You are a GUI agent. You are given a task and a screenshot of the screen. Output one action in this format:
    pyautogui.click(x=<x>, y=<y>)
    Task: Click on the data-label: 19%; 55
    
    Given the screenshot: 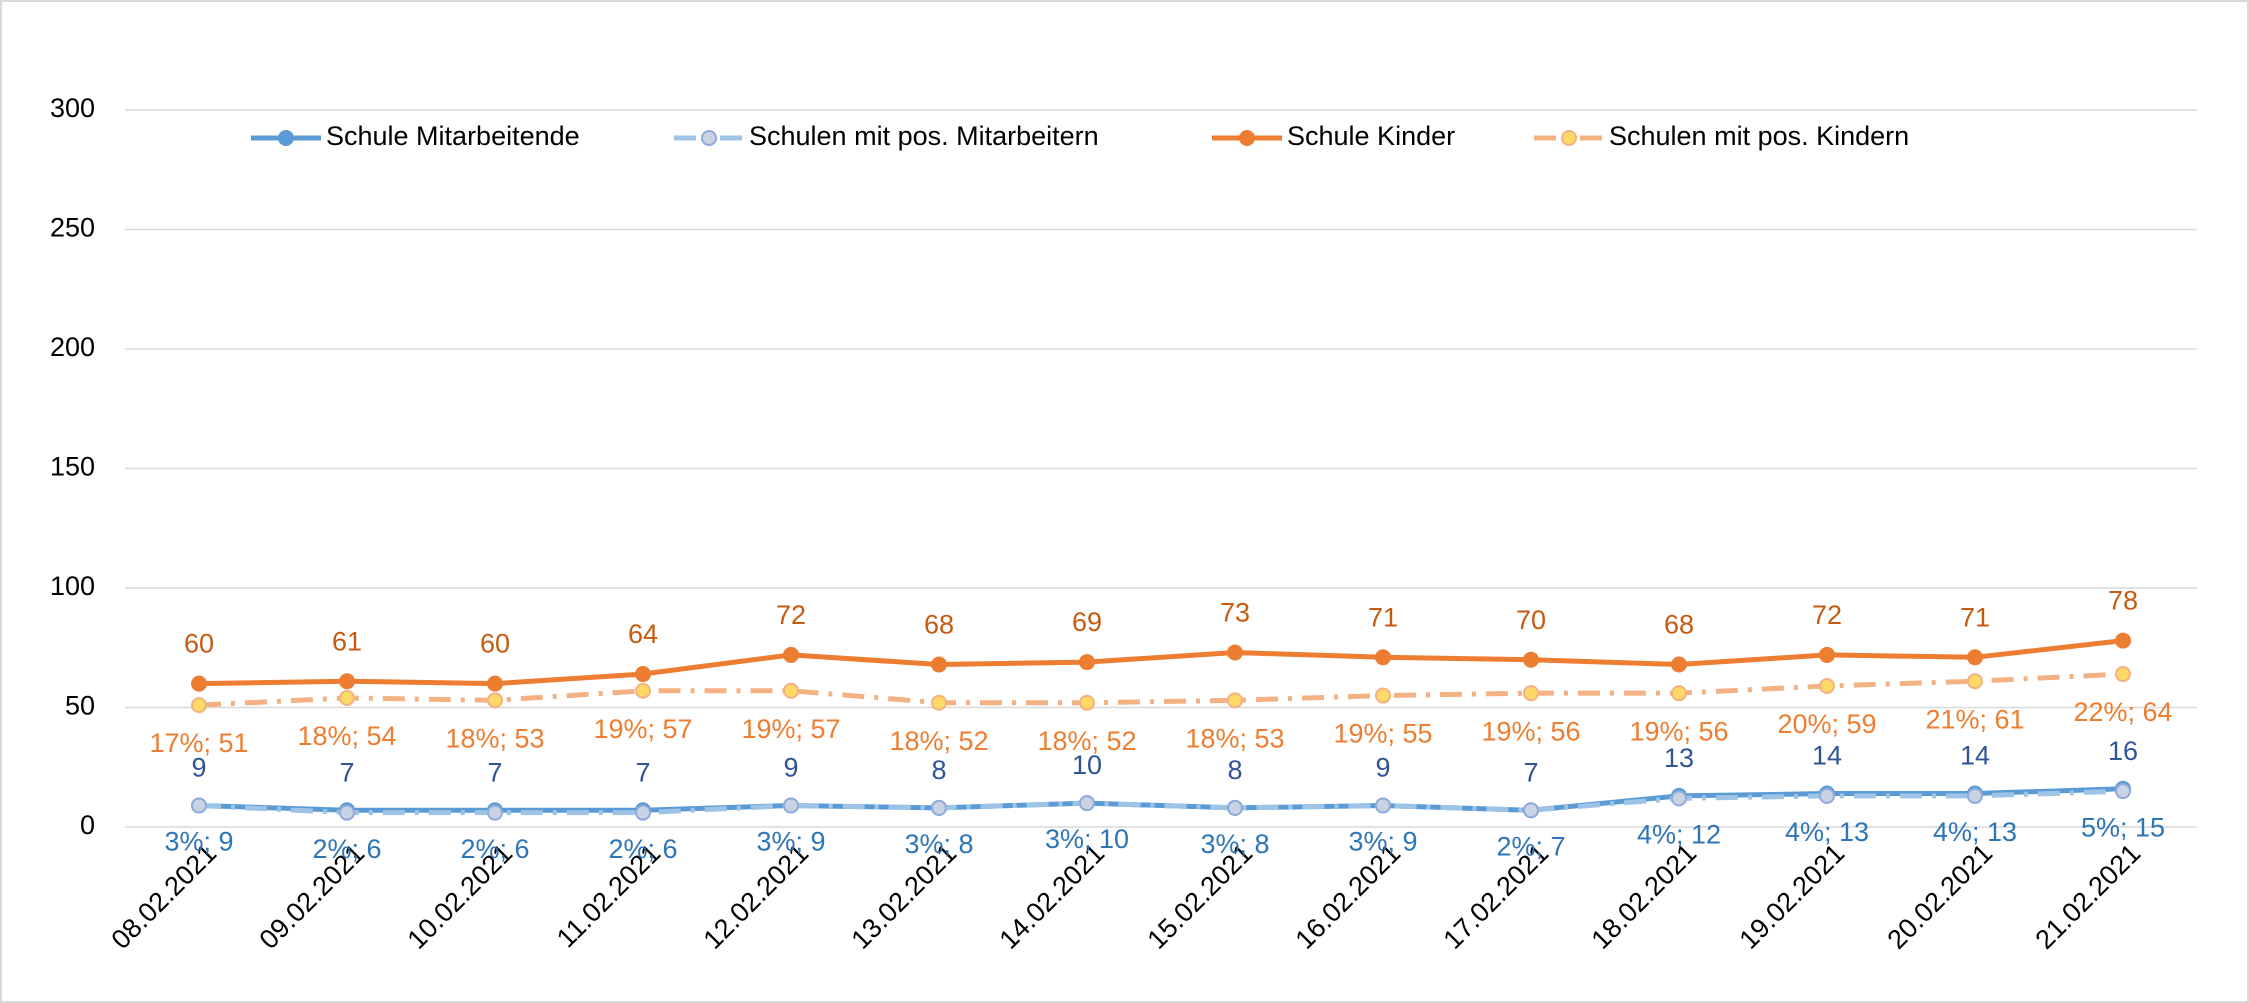 What is the action you would take?
    pyautogui.click(x=1382, y=734)
    